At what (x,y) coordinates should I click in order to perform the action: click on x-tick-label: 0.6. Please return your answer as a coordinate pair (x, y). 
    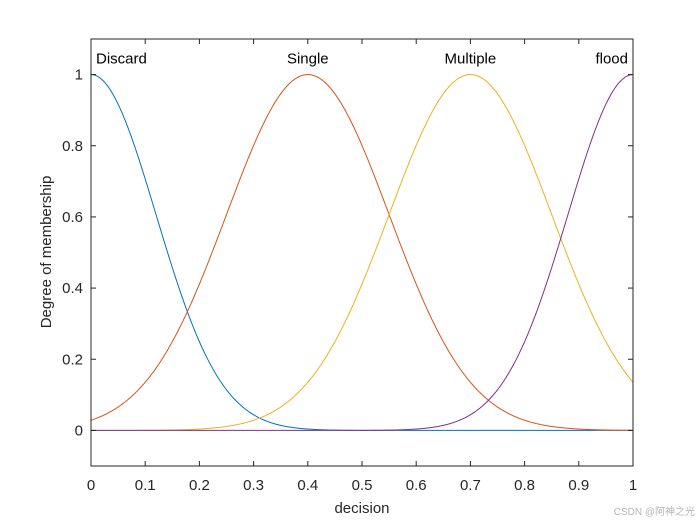
    Looking at the image, I should click on (416, 485).